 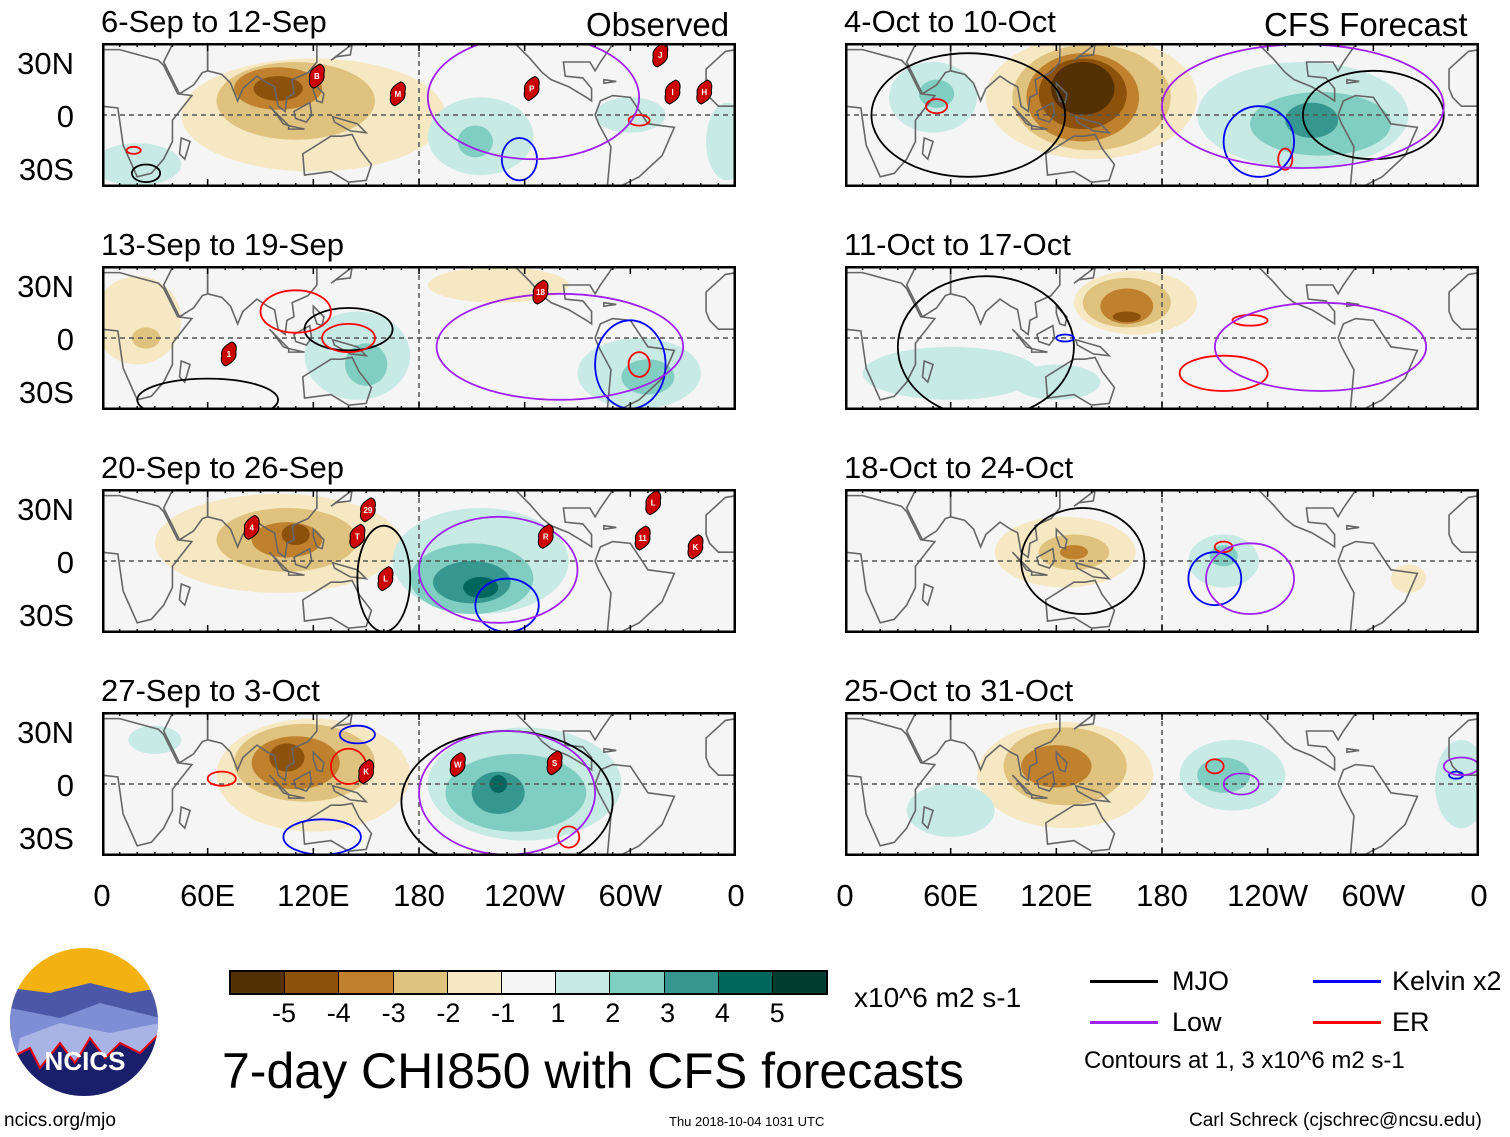 I want to click on storm-label: 1, so click(x=229, y=354).